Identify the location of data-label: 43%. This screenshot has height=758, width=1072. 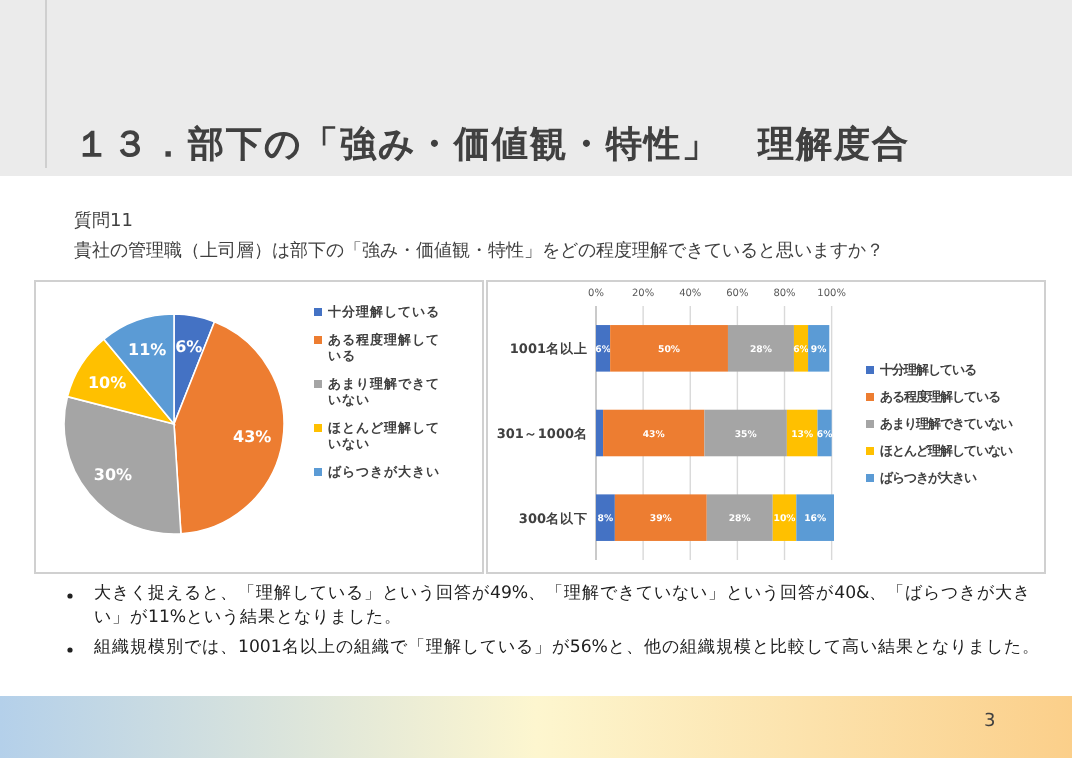
(252, 437).